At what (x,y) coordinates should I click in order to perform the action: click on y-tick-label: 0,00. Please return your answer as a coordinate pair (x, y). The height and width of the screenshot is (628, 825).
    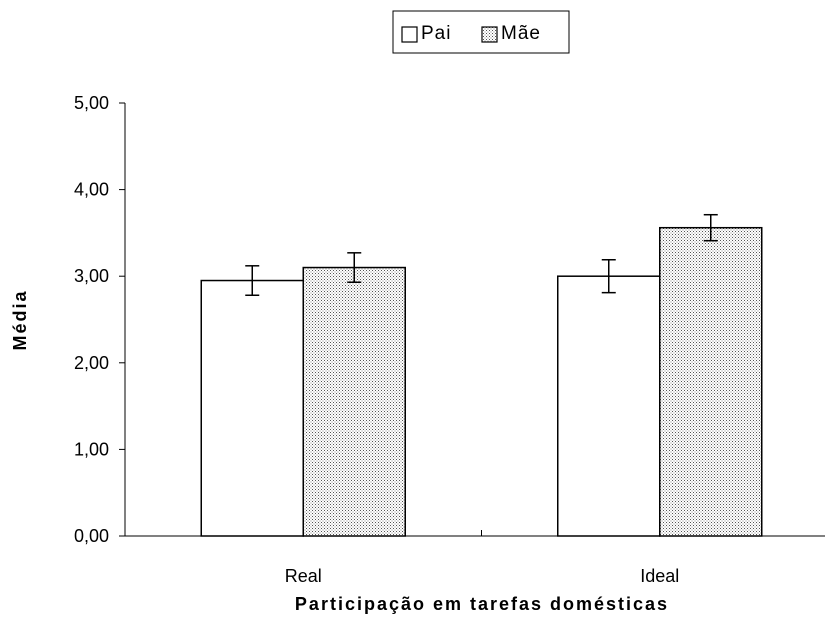
    Looking at the image, I should click on (91, 536).